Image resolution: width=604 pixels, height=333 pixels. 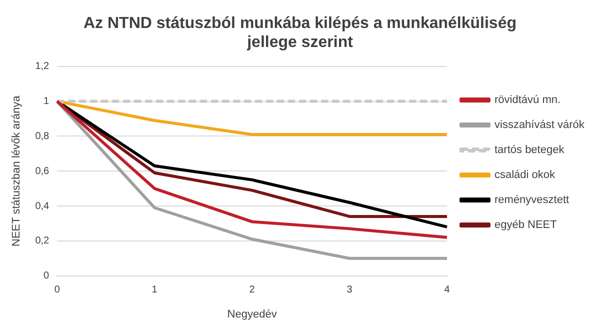 I want to click on legend-label: családi okok, so click(x=525, y=175).